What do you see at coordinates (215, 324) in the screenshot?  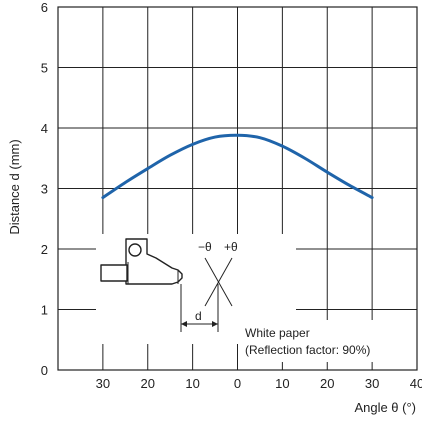 I see `d-arrow-right` at bounding box center [215, 324].